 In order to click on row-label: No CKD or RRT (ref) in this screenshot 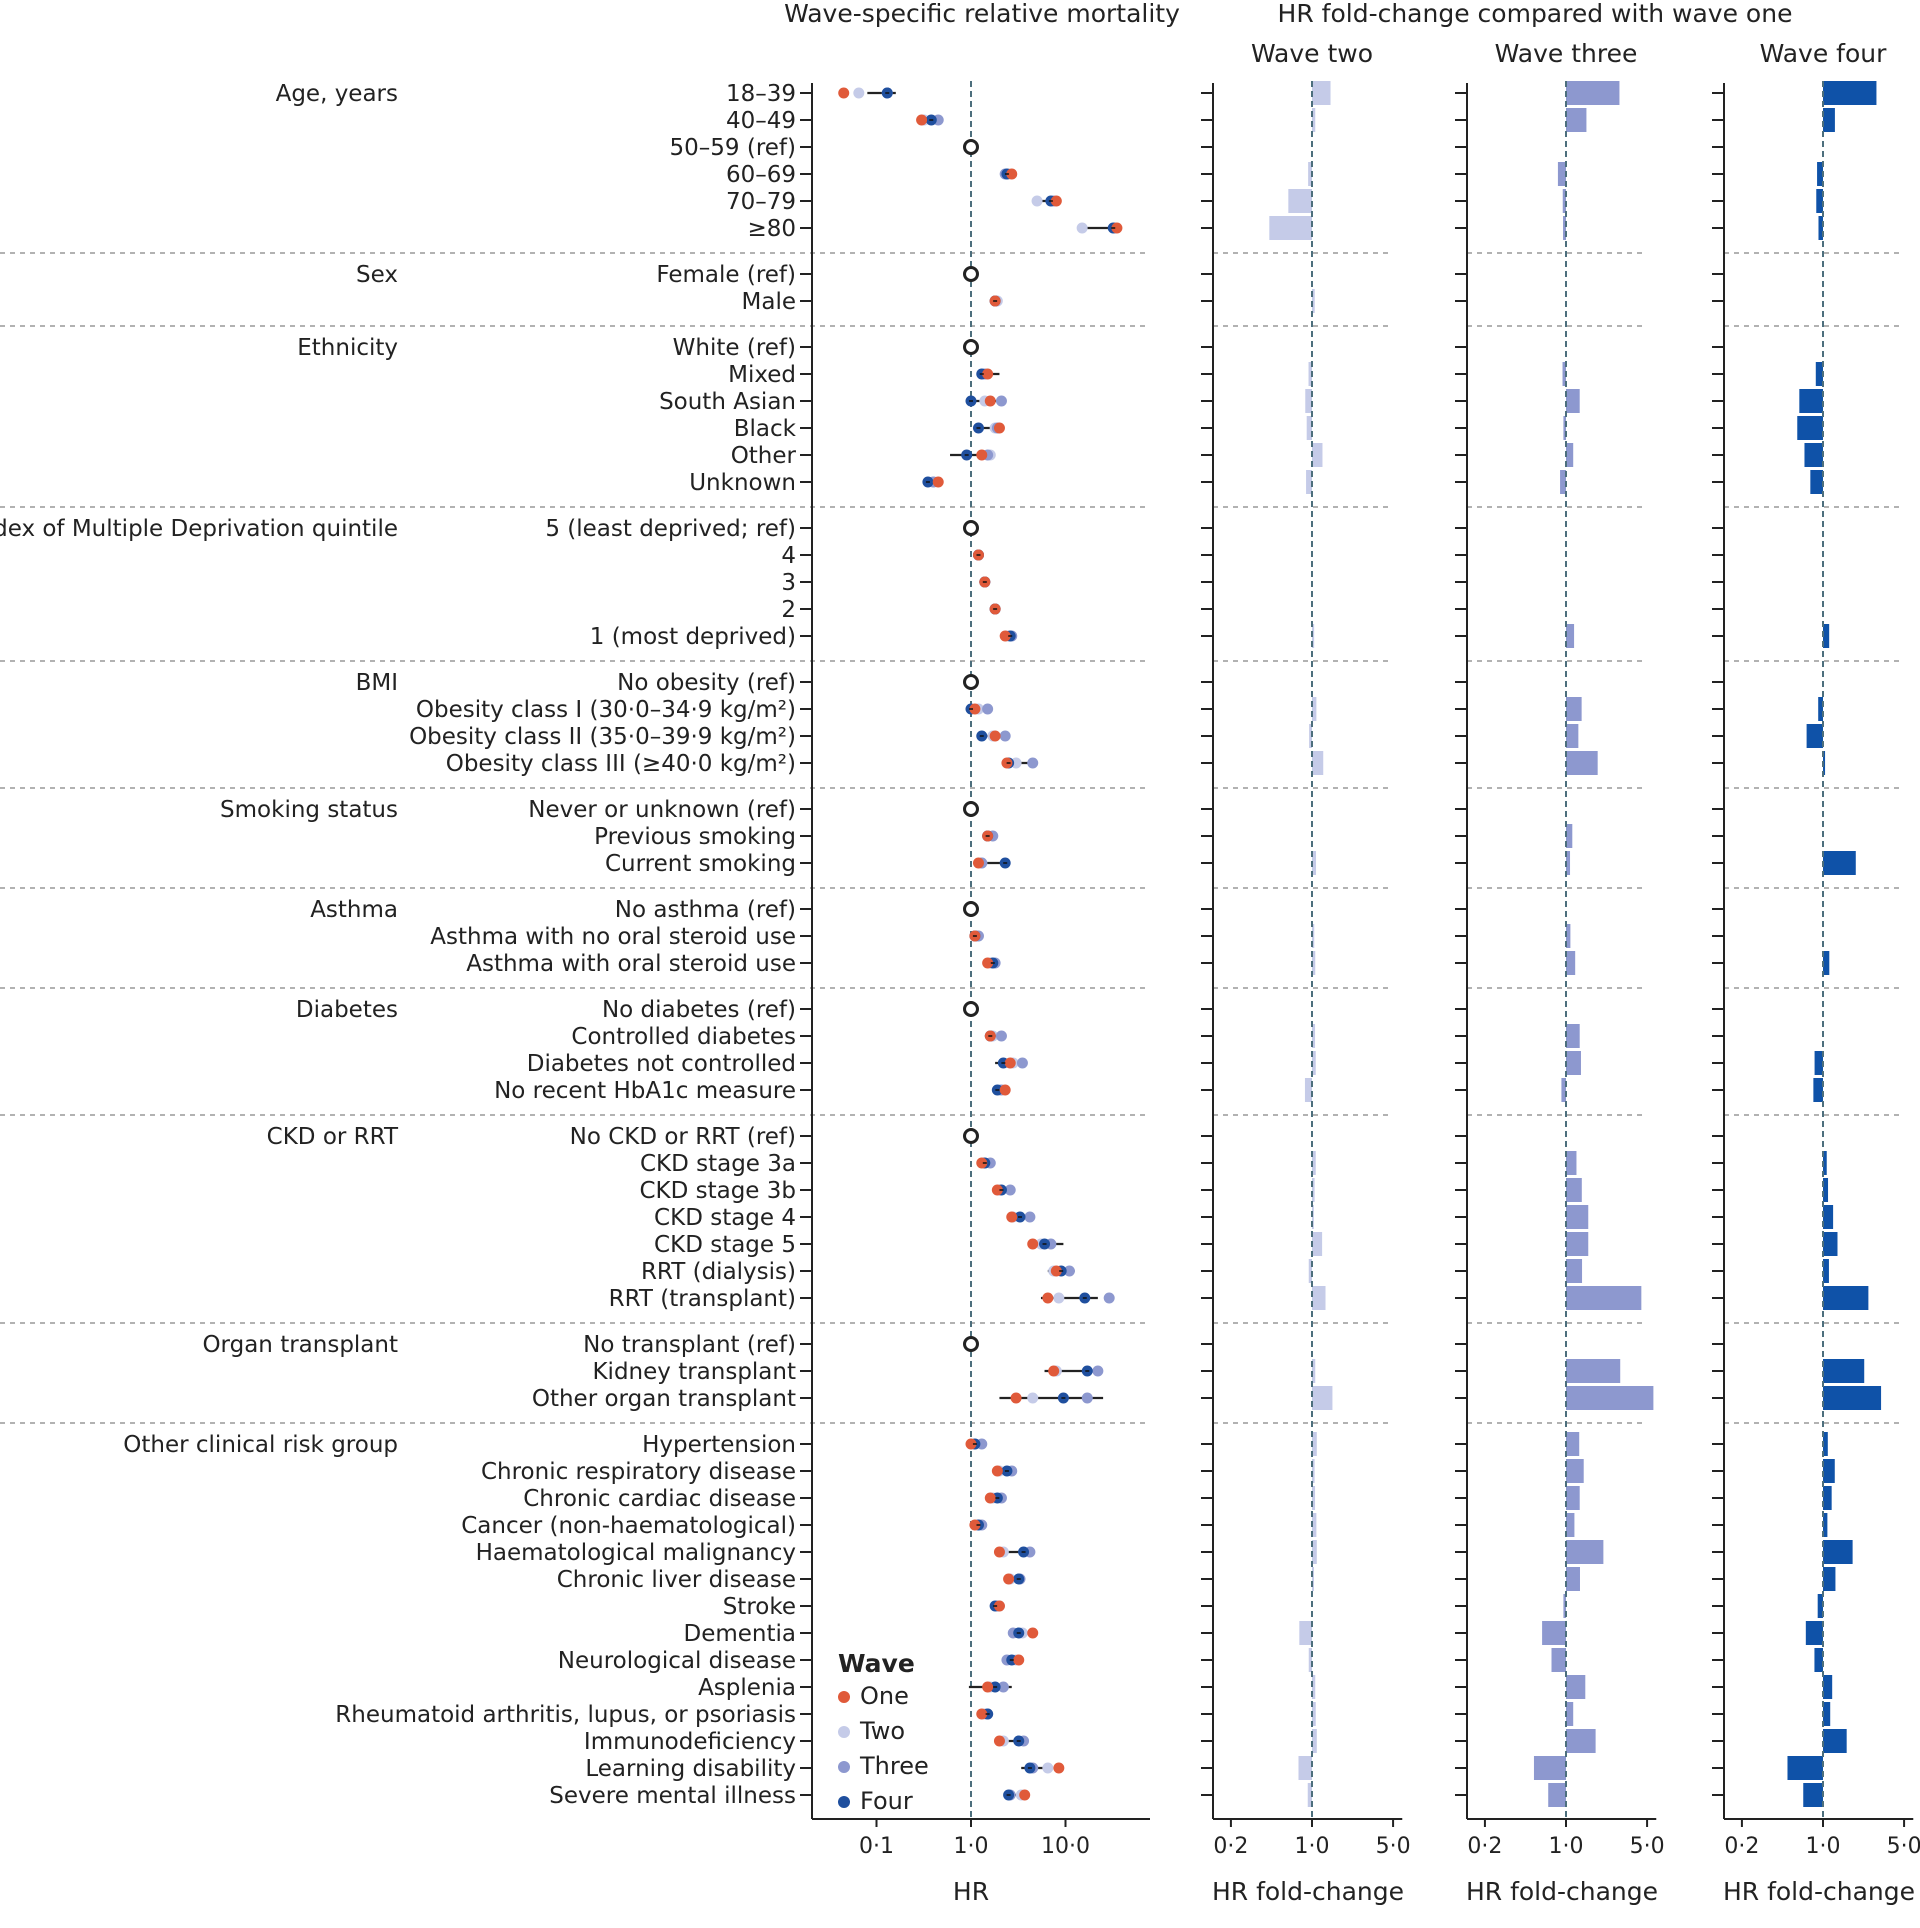, I will do `click(683, 1137)`.